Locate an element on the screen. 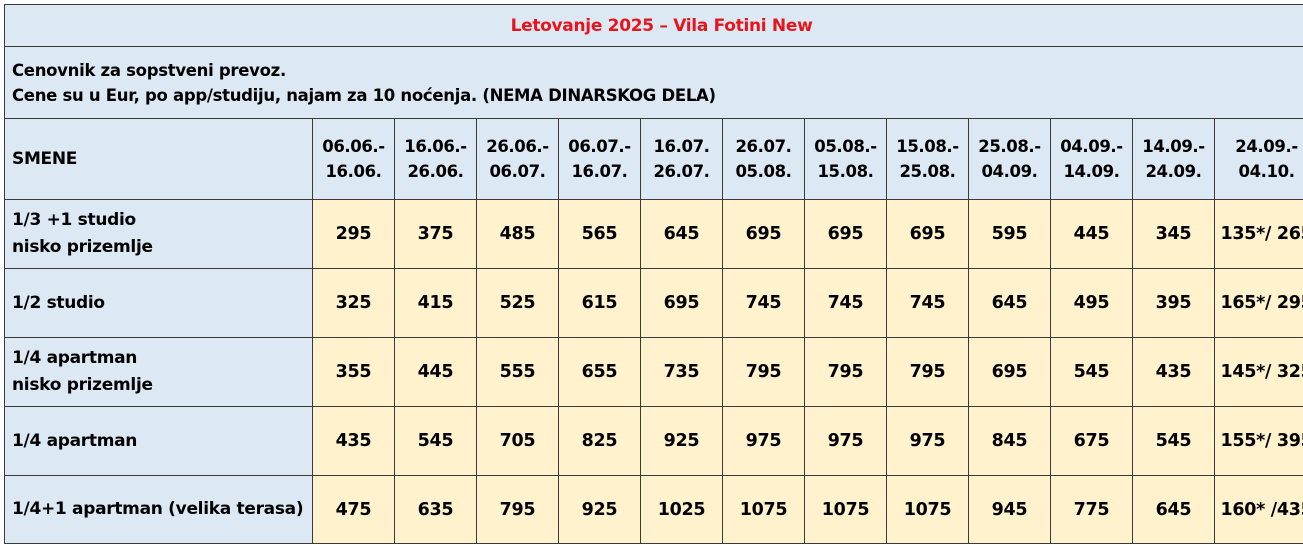 This screenshot has width=1303, height=545. unit-type-label: 1/4+1 apartman (velika terasa) is located at coordinates (158, 509).